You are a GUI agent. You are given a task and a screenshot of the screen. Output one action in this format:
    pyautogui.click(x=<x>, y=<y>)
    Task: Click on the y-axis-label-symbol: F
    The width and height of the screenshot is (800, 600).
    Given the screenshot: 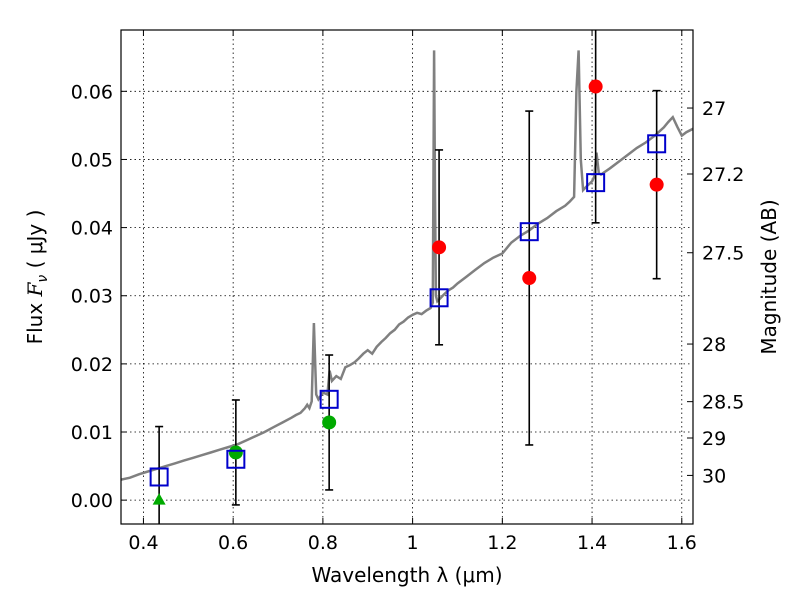 What is the action you would take?
    pyautogui.click(x=35, y=289)
    